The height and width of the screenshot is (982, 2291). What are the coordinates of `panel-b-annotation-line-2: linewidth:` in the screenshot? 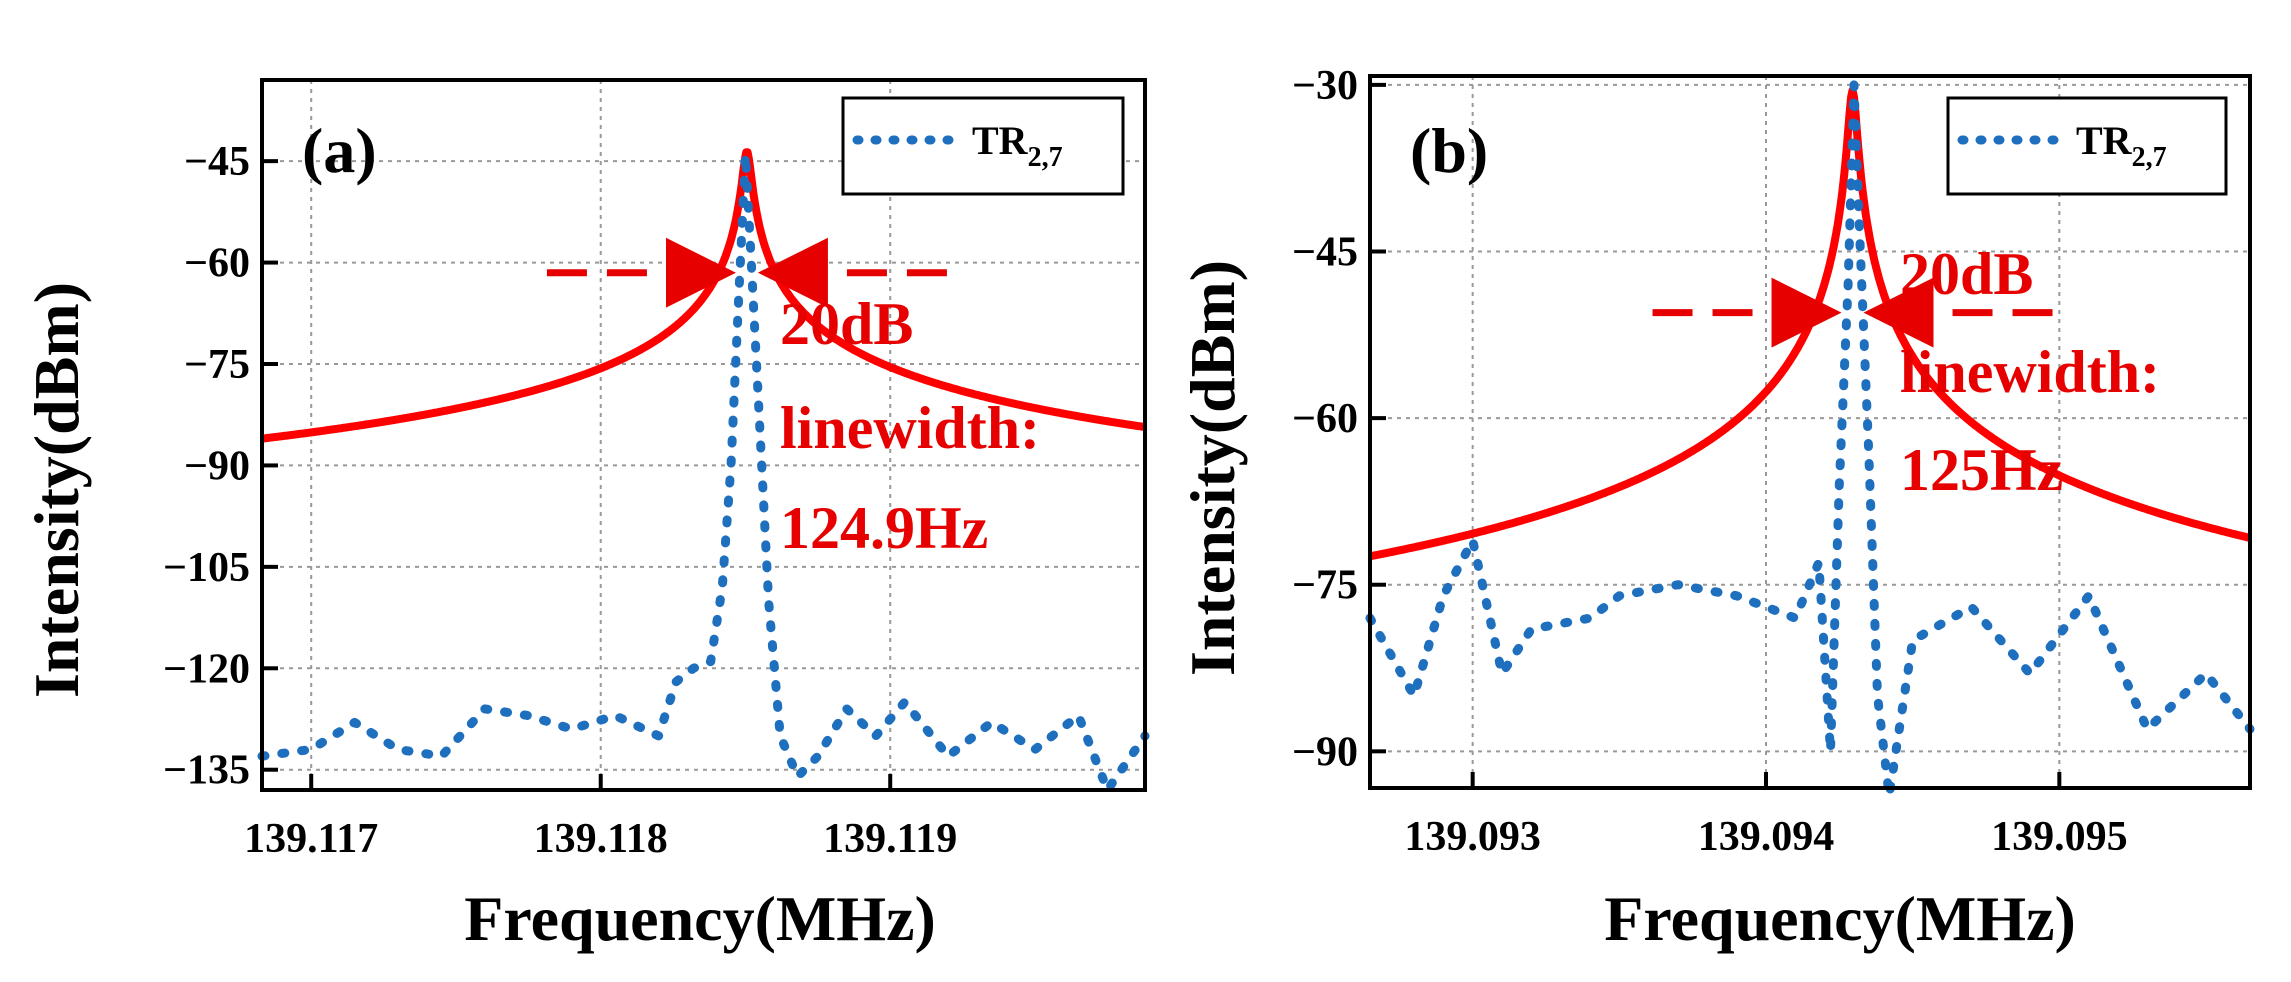 It's located at (2030, 372).